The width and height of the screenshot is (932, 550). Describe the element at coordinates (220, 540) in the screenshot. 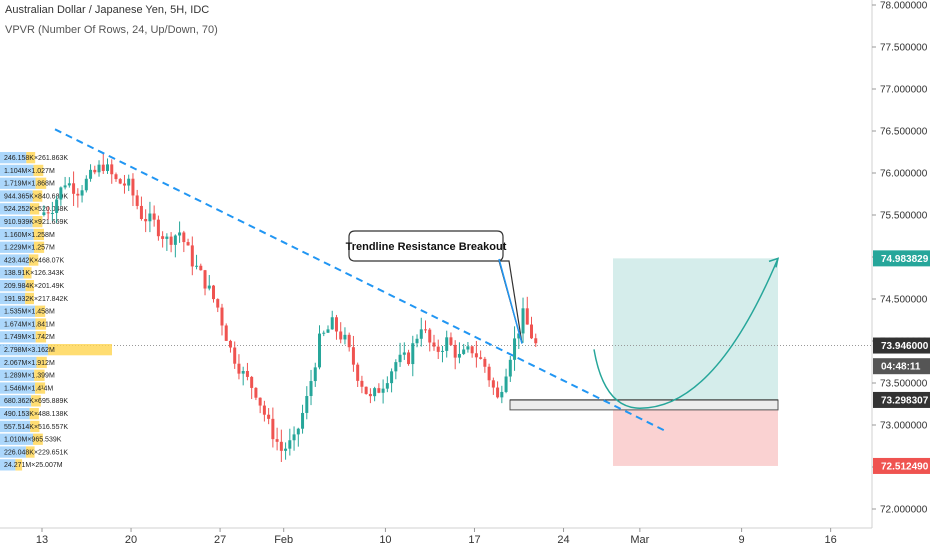

I see `x-tick-label: 27` at that location.